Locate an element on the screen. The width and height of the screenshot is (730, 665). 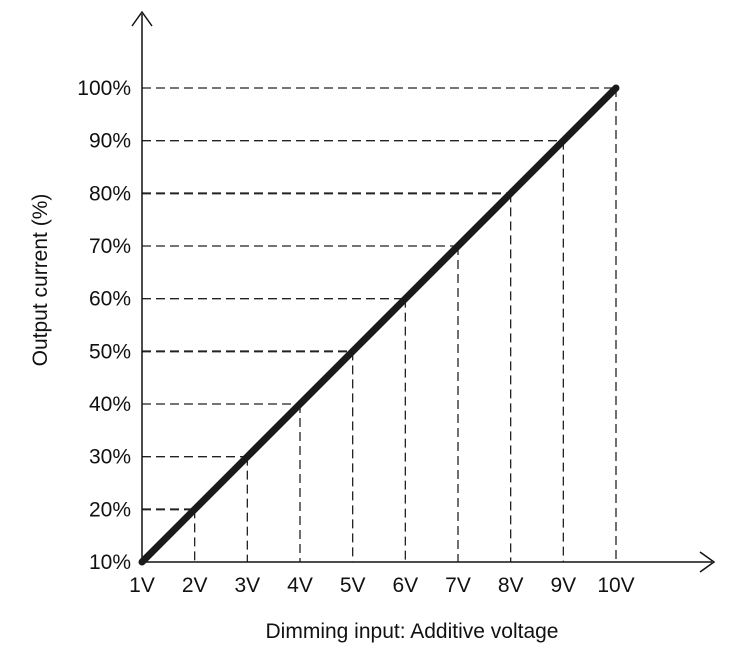
y-tick-label: 10% is located at coordinates (110, 562).